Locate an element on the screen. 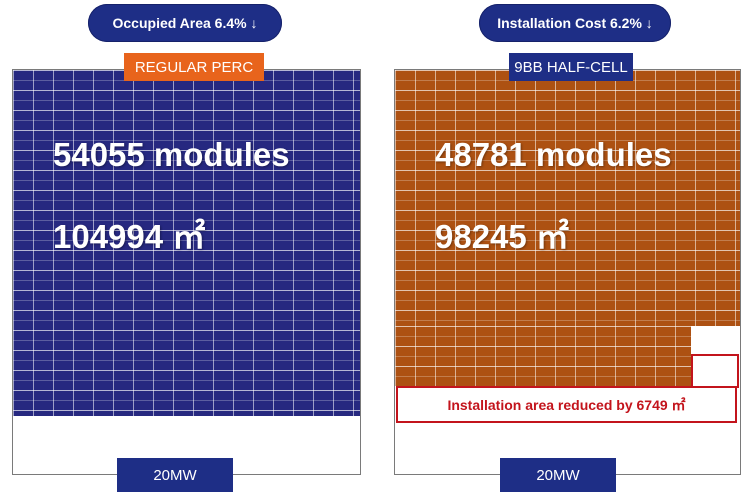 This screenshot has width=750, height=500. regular-perc-tag: REGULAR PERC is located at coordinates (194, 67).